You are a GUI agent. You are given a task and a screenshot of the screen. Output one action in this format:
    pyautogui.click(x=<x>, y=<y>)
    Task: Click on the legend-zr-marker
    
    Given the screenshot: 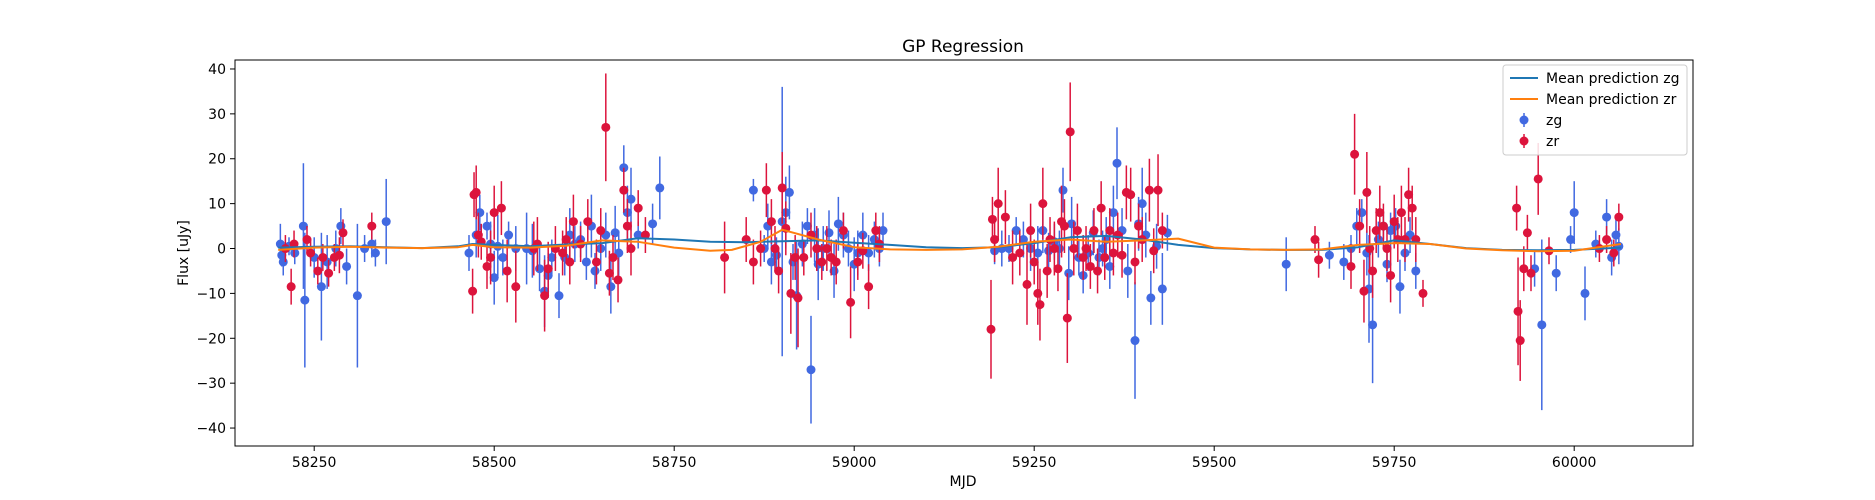 What is the action you would take?
    pyautogui.click(x=1524, y=141)
    